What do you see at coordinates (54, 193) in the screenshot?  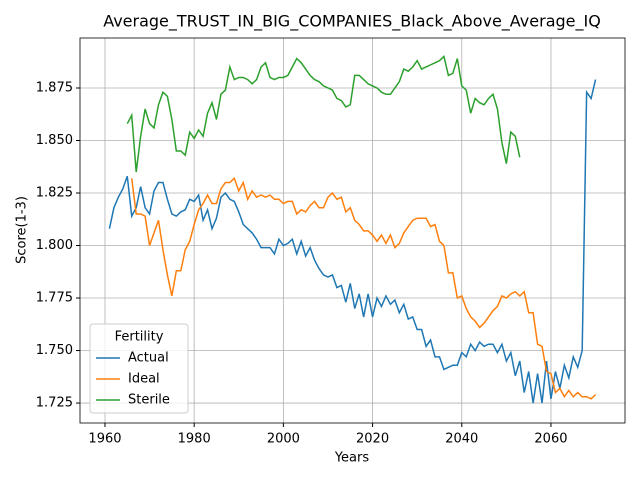 I see `y-tick-label: 1.825` at bounding box center [54, 193].